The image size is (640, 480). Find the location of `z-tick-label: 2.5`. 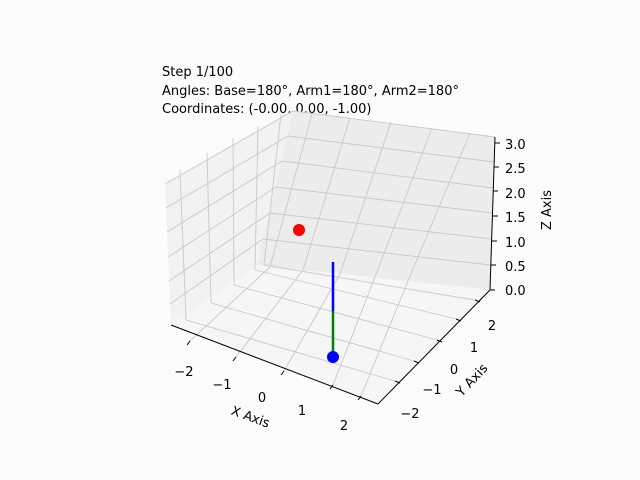

z-tick-label: 2.5 is located at coordinates (515, 169).